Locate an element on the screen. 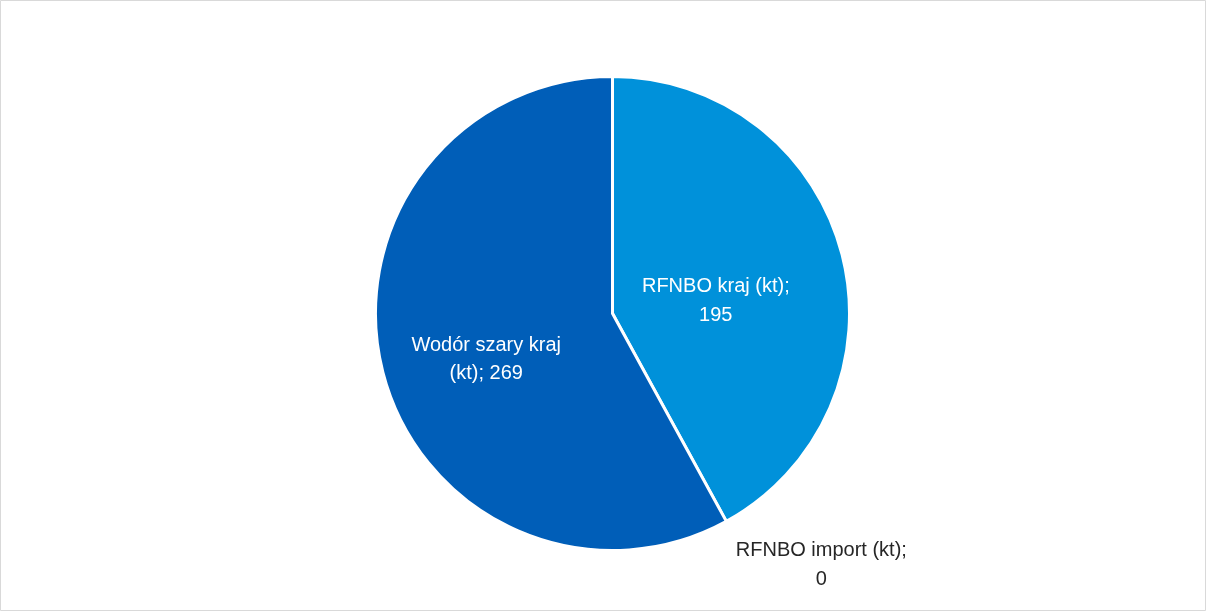 This screenshot has width=1206, height=611. data-label: RFNBO kraj (kt); 195 is located at coordinates (715, 299).